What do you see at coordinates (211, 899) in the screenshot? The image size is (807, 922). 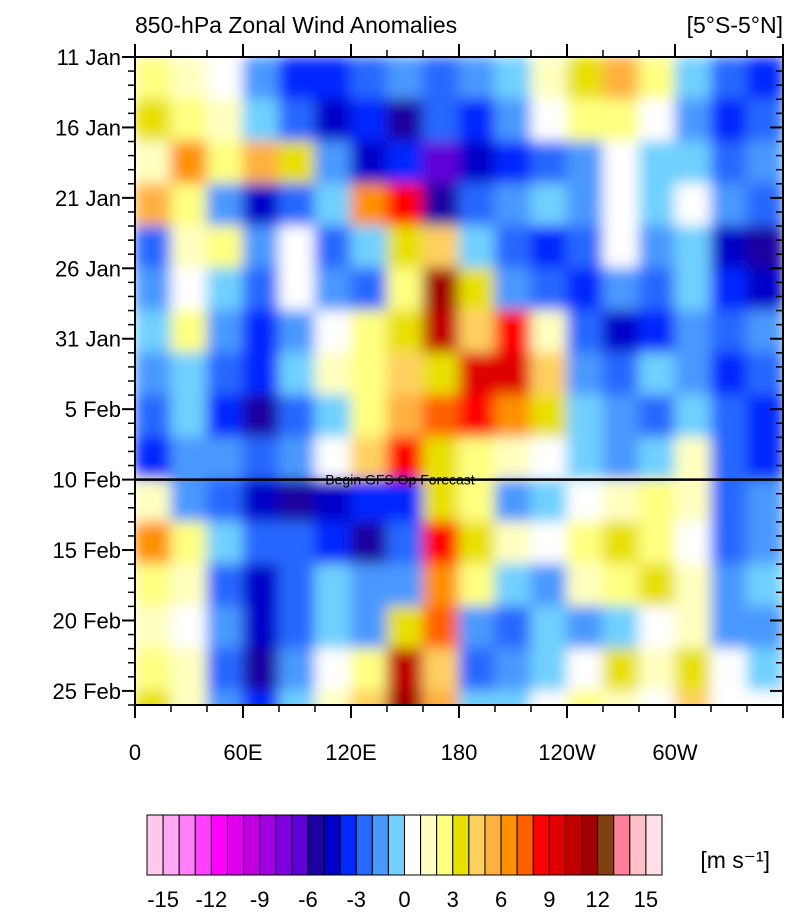 I see `colorbar-tick-label: -12` at bounding box center [211, 899].